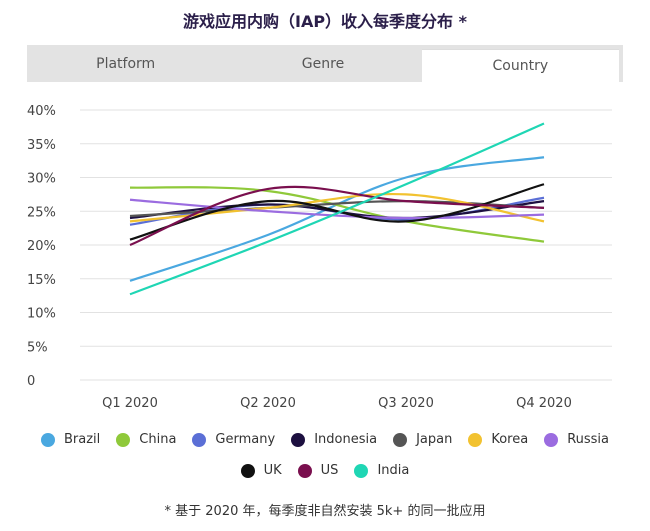 This screenshot has width=650, height=531. Describe the element at coordinates (41, 145) in the screenshot. I see `y-tick-label: 35%` at that location.